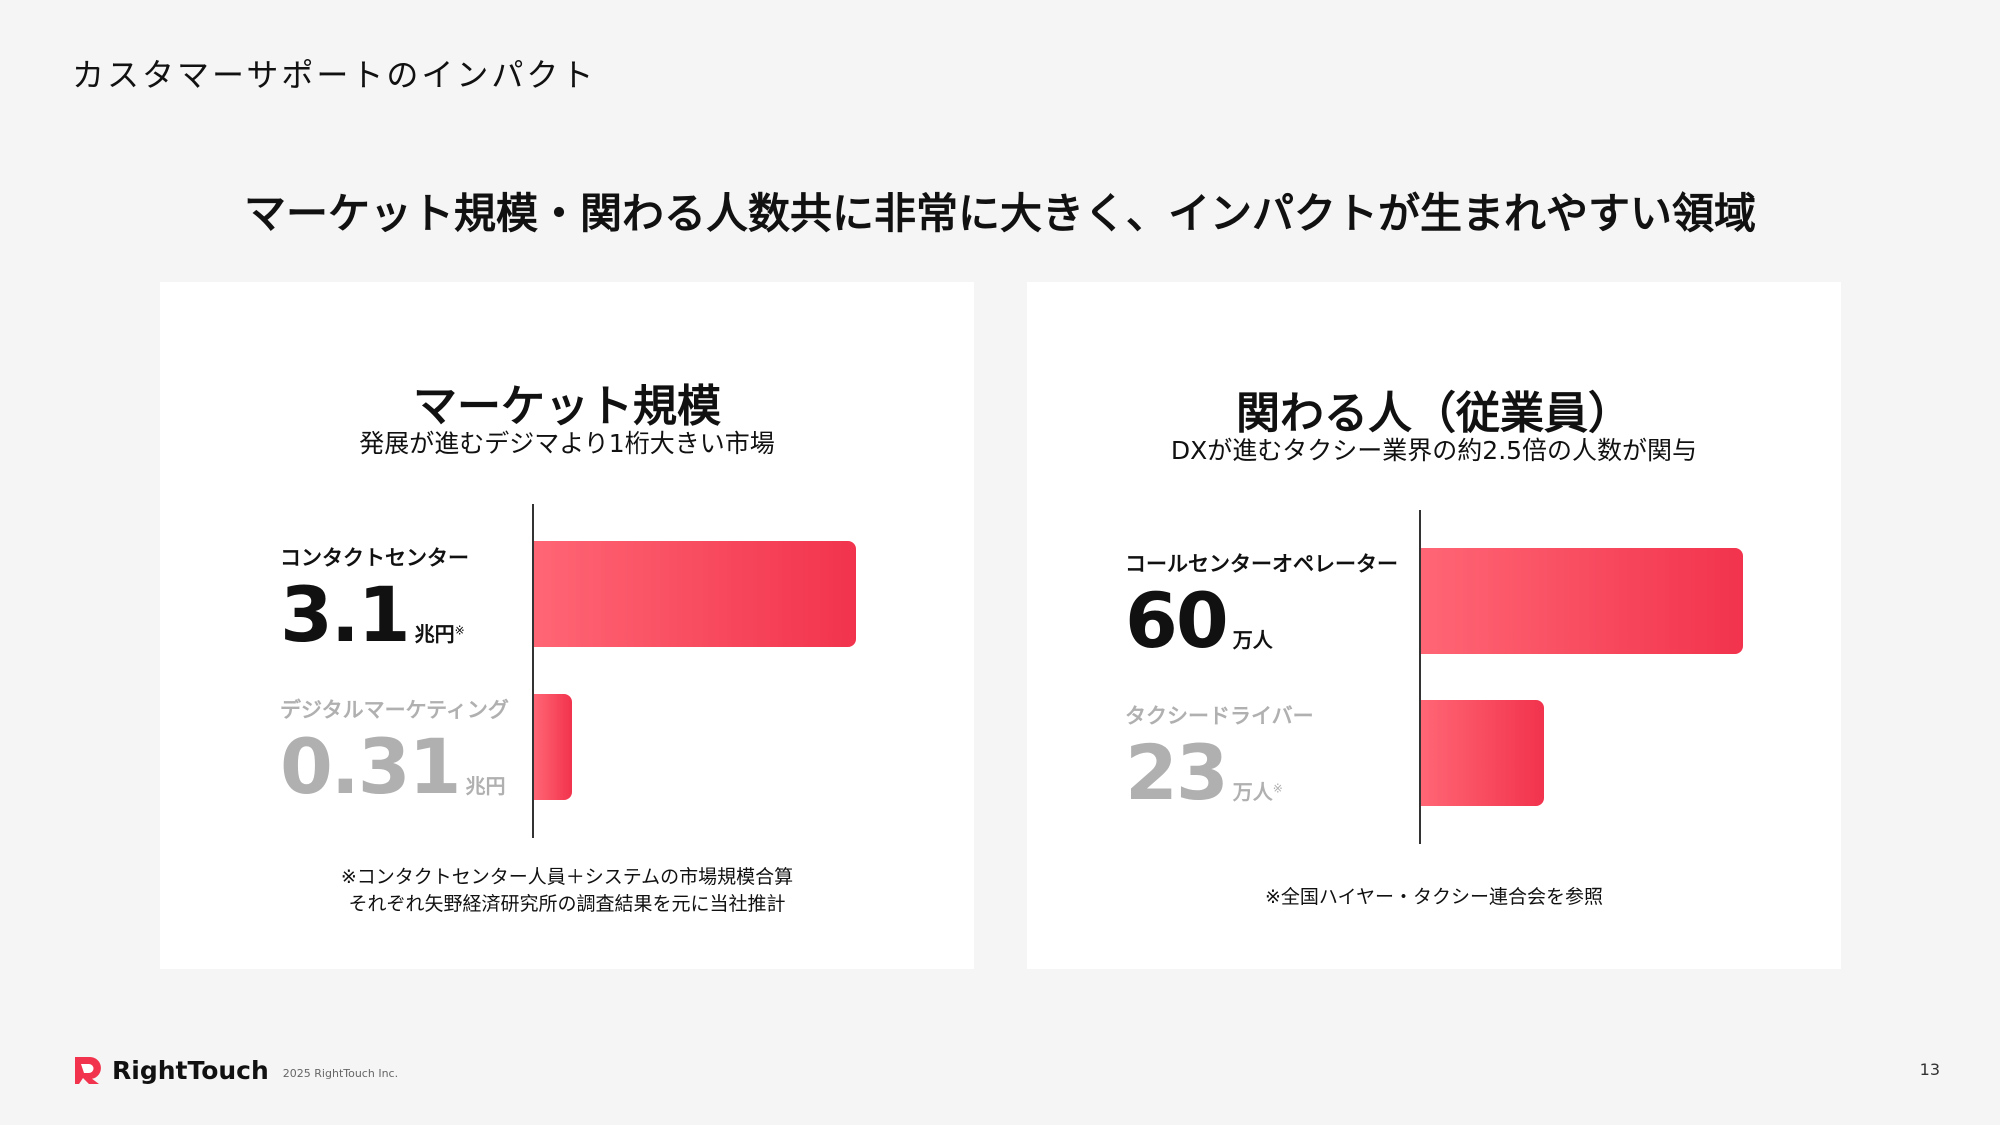 The image size is (2000, 1125). I want to click on card-subtitle: 発展が進むデジマより1桁大きい市場, so click(567, 443).